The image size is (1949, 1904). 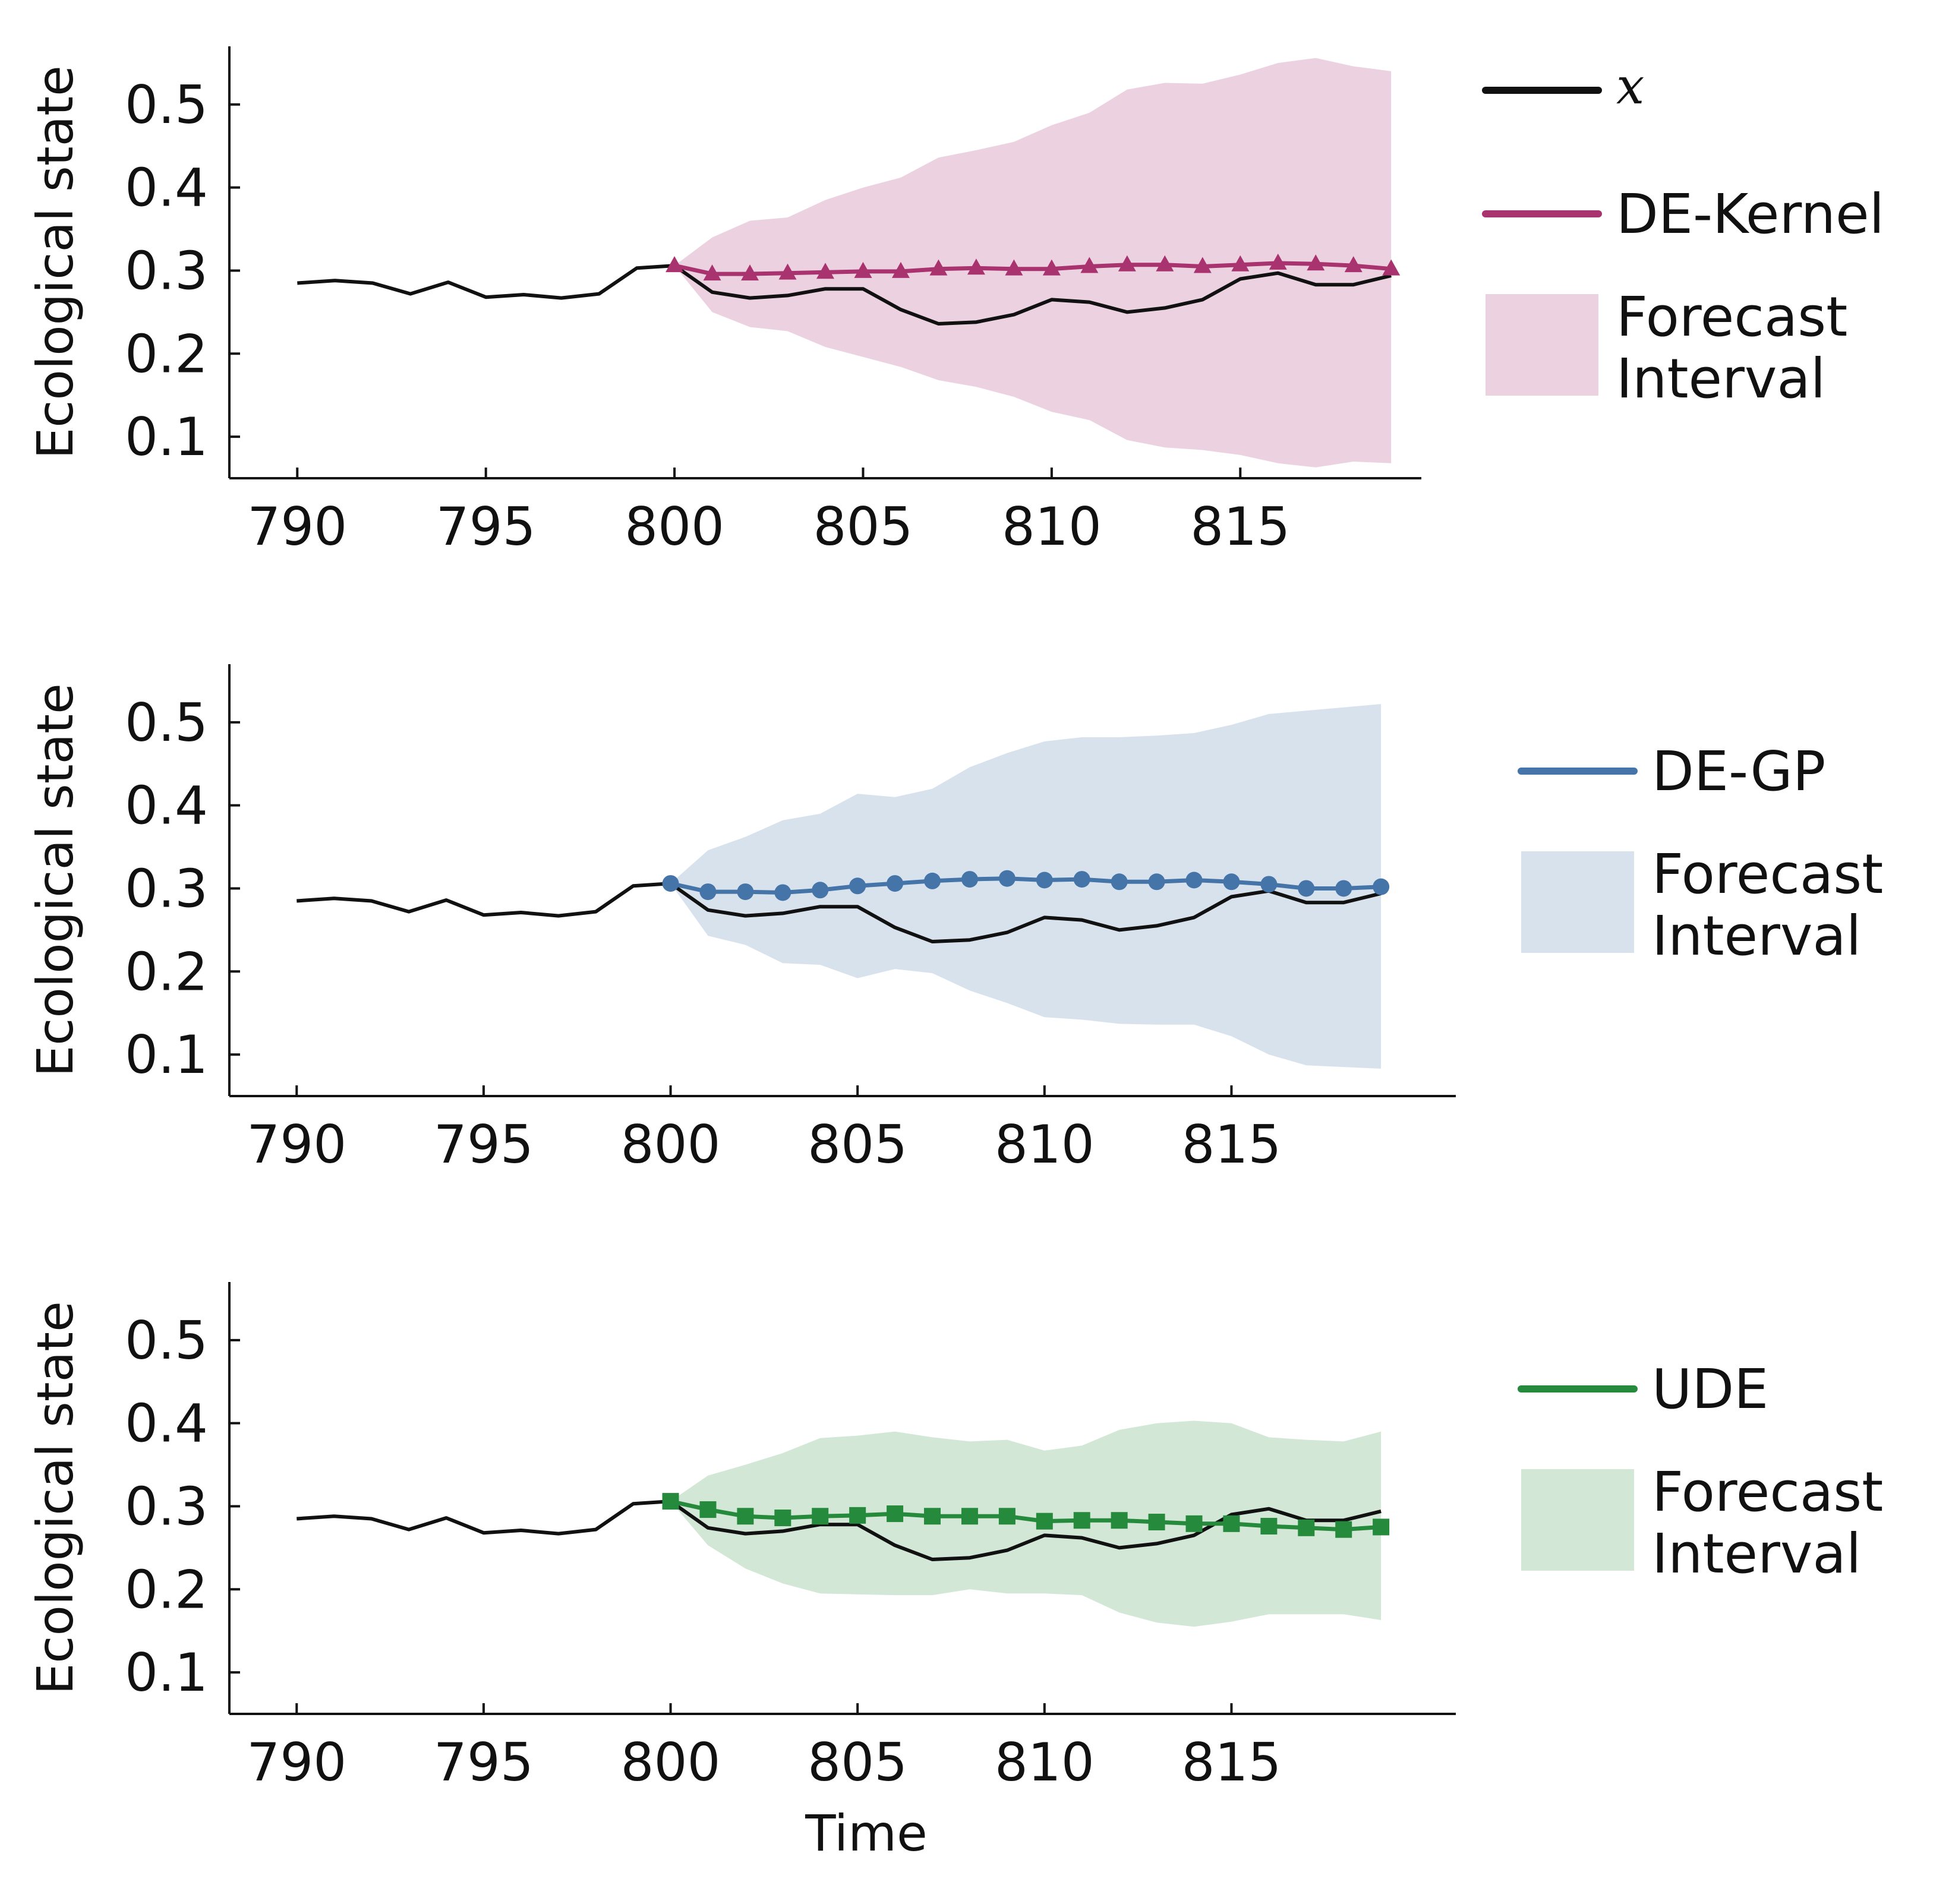 What do you see at coordinates (1750, 214) in the screenshot?
I see `legend-label: DE-Kernel` at bounding box center [1750, 214].